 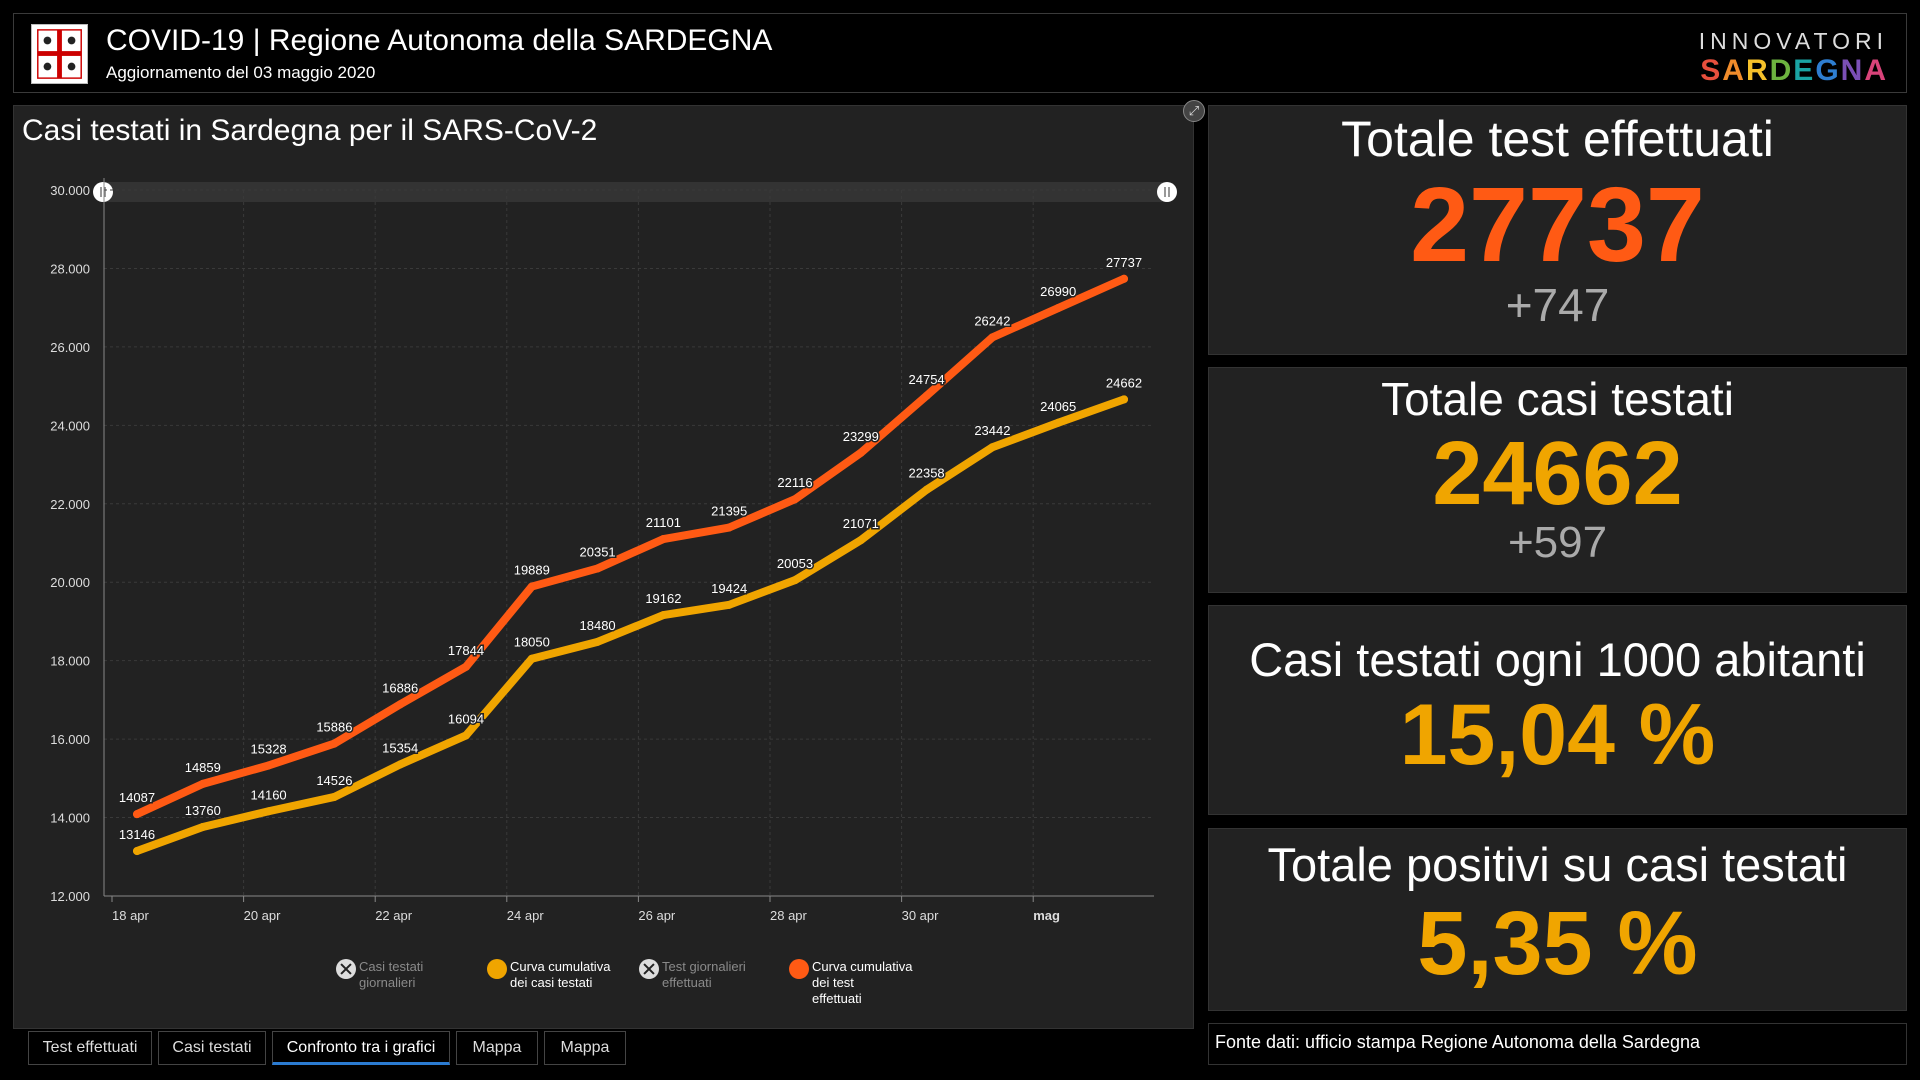 What do you see at coordinates (70, 582) in the screenshot?
I see `y-tick-label: 20.000` at bounding box center [70, 582].